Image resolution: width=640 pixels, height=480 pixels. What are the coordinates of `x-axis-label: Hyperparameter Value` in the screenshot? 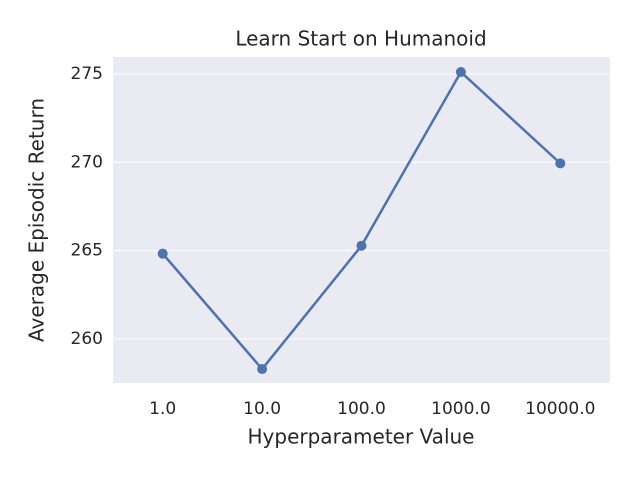 It's located at (361, 437).